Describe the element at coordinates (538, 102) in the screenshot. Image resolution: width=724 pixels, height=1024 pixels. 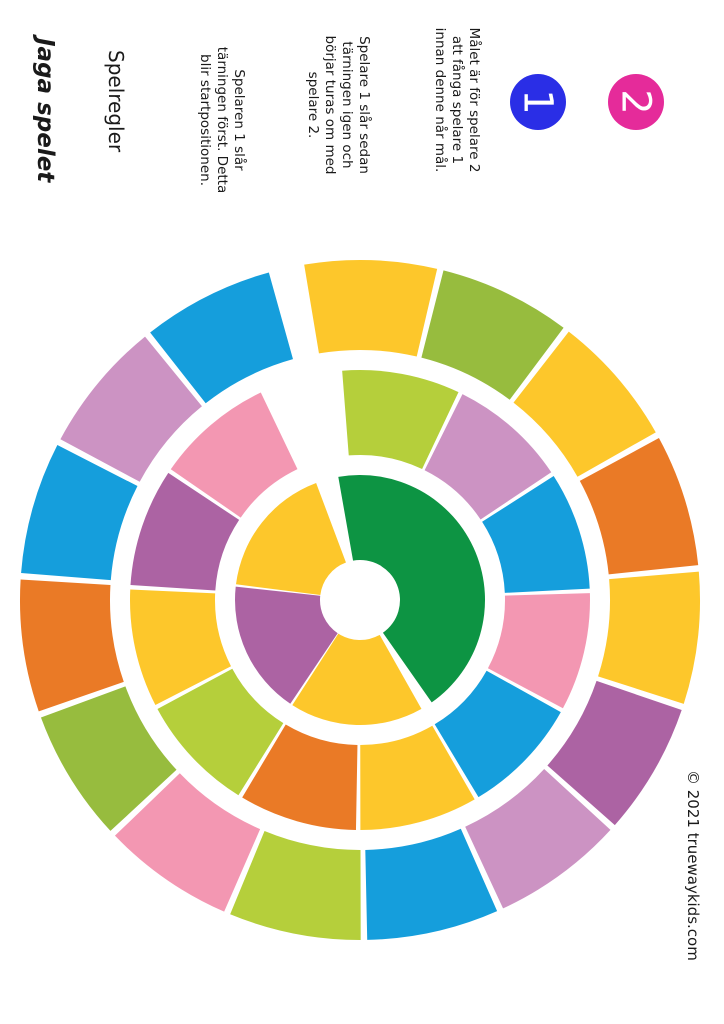
I see `player-1-token: 1` at that location.